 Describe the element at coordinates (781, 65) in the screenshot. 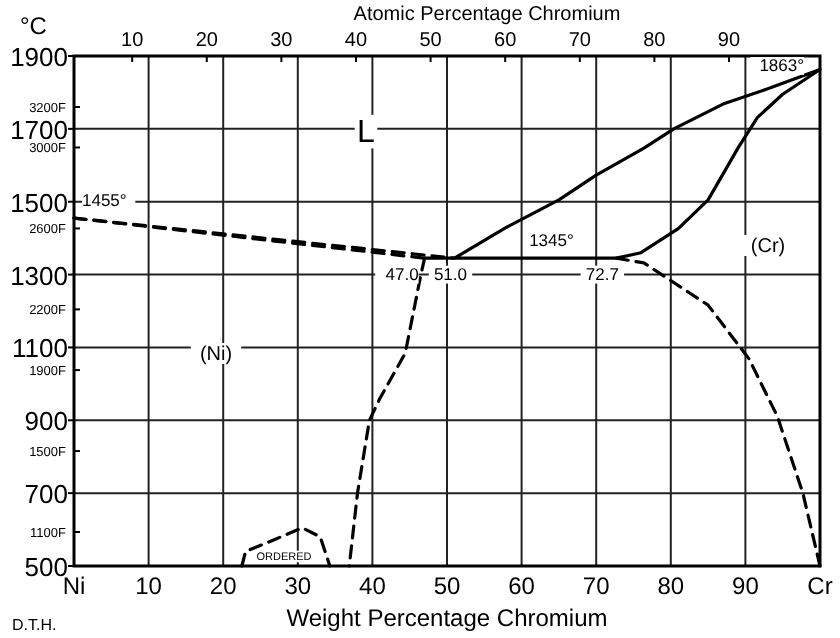

I see `annotation: 1863°` at that location.